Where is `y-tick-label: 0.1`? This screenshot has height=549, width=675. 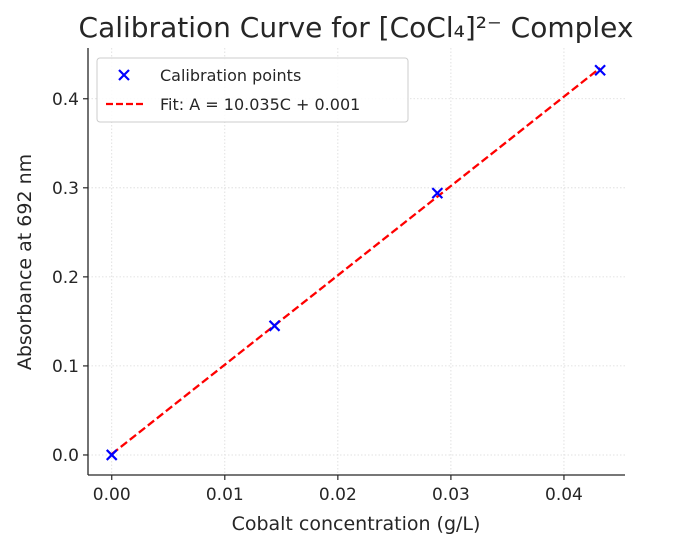
y-tick-label: 0.1 is located at coordinates (65, 367).